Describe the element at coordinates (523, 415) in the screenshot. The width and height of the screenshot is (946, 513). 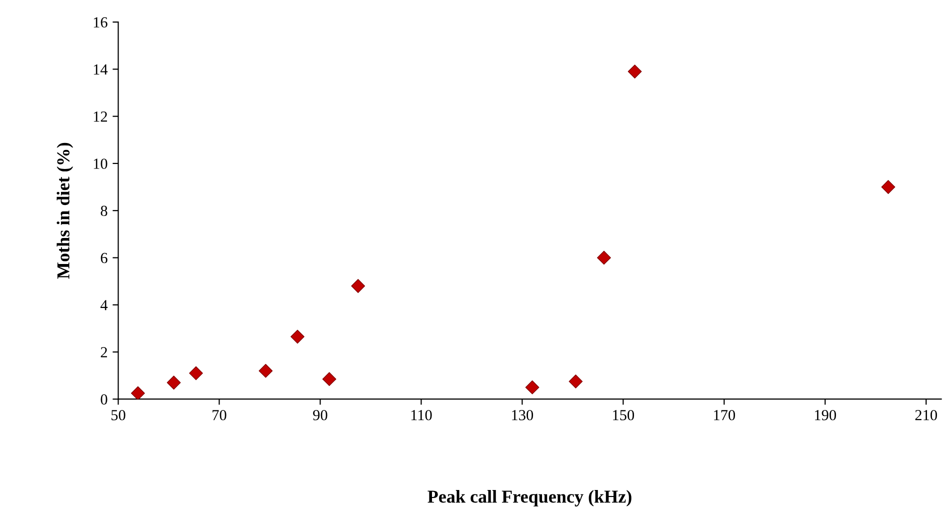
I see `x-tick-label: 130` at that location.